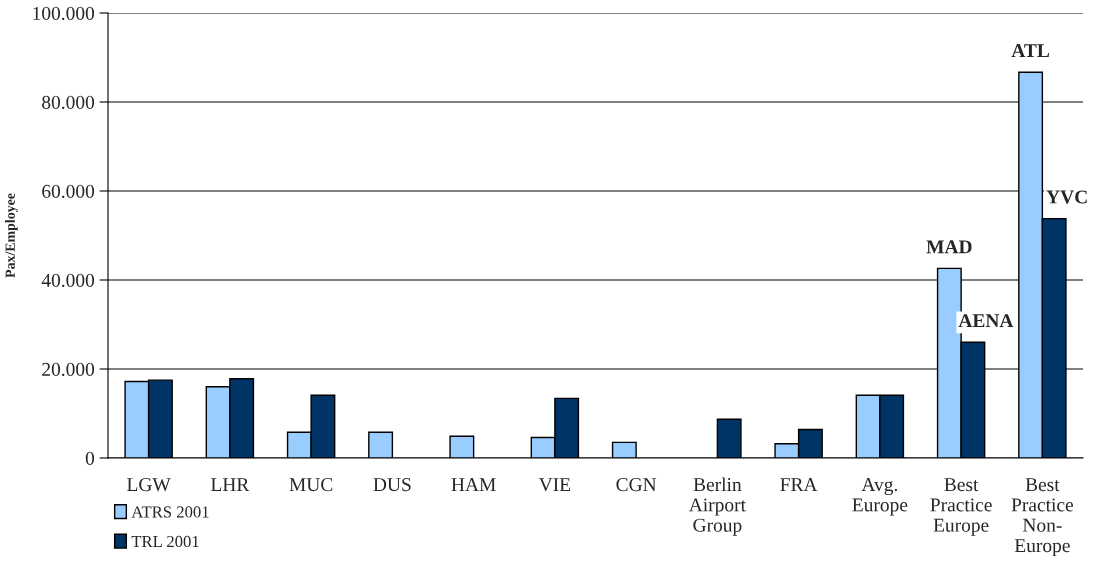 Image resolution: width=1102 pixels, height=575 pixels. I want to click on y-tick-label: 100.000, so click(64, 13).